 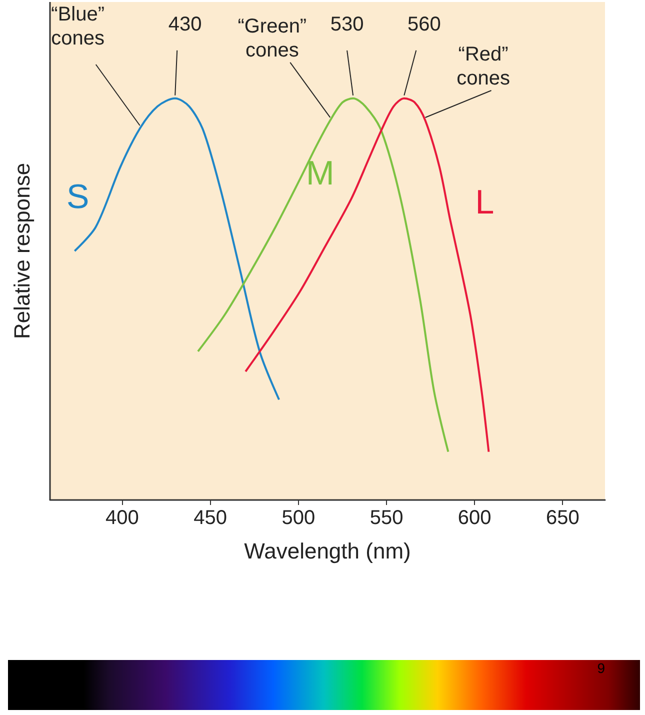 What do you see at coordinates (347, 24) in the screenshot?
I see `annotation: 530` at bounding box center [347, 24].